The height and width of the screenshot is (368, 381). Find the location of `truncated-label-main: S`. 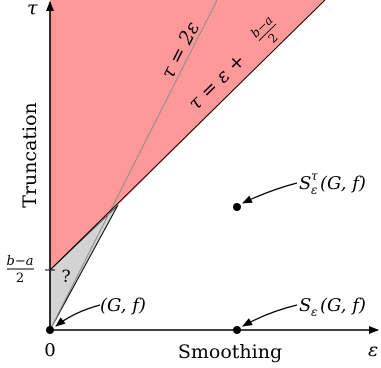

truncated-label-main: S is located at coordinates (305, 183).